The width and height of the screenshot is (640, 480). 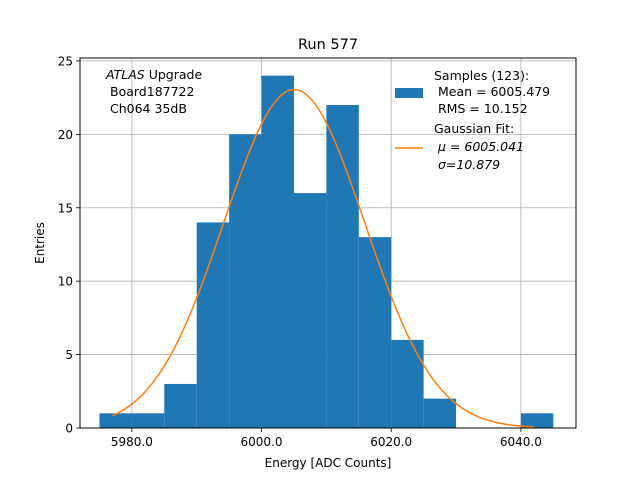 What do you see at coordinates (480, 146) in the screenshot?
I see `legend-fit-mu: μ = 6005.041` at bounding box center [480, 146].